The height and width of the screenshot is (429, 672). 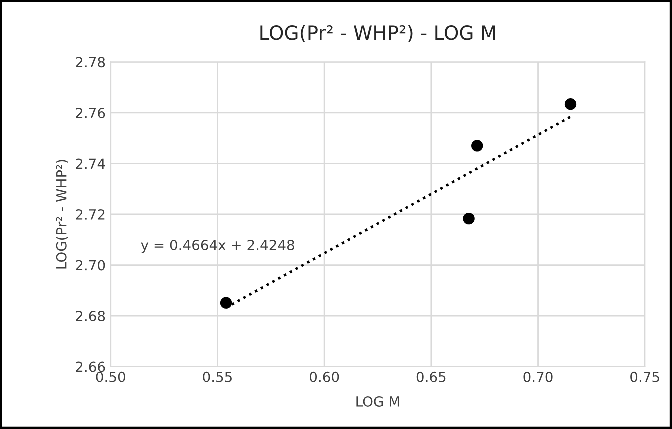 I want to click on x-tick-label: 0.65, so click(x=431, y=377).